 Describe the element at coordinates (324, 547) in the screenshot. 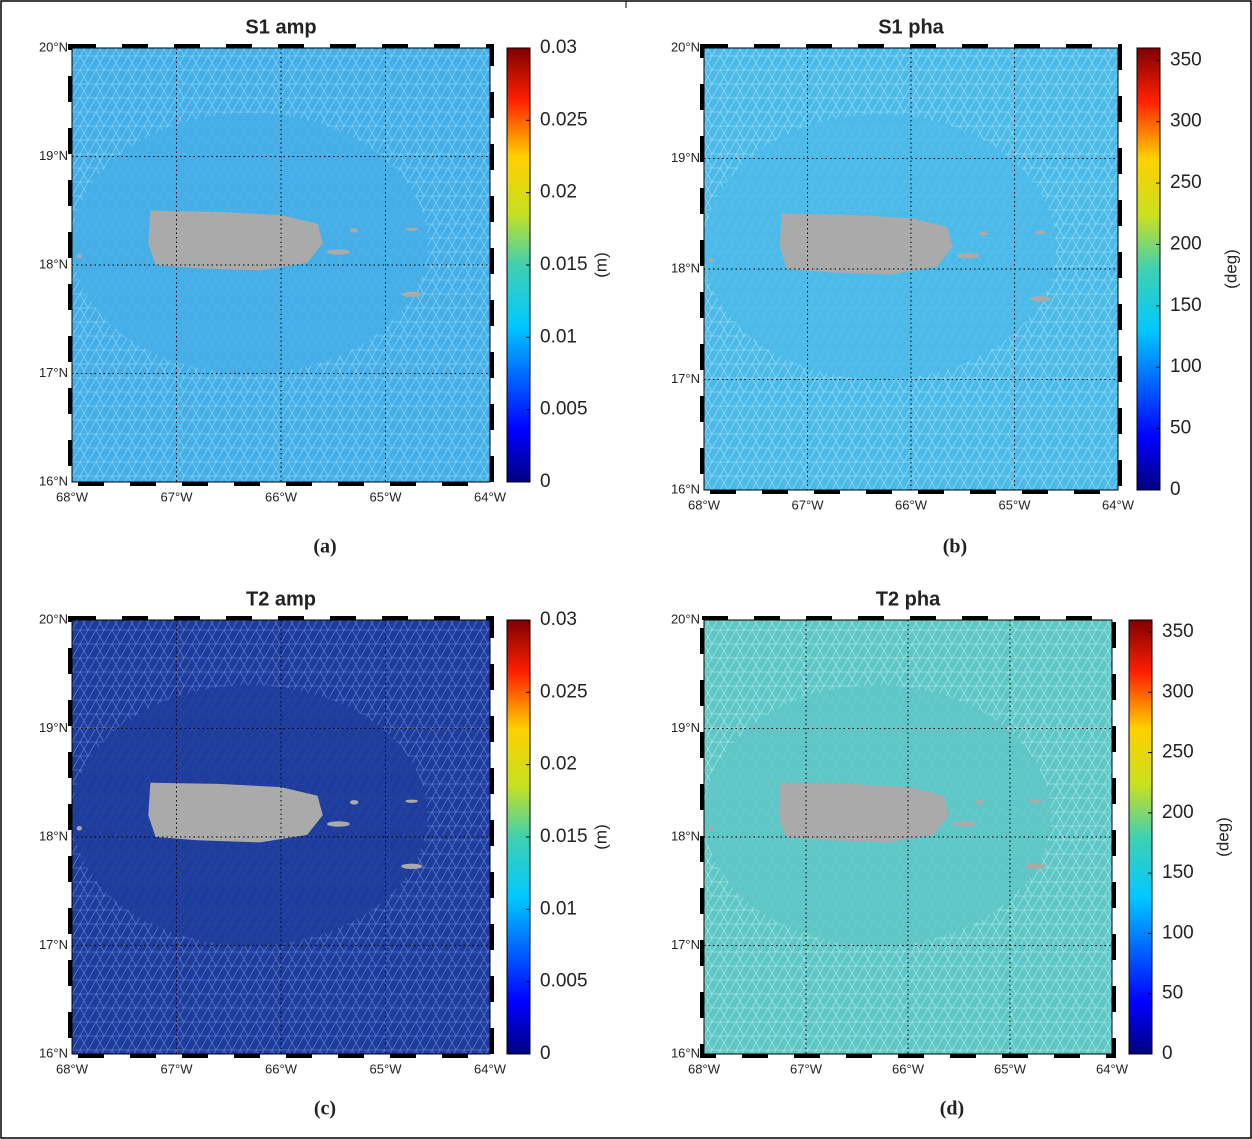

I see `panel-caption: (a)` at that location.